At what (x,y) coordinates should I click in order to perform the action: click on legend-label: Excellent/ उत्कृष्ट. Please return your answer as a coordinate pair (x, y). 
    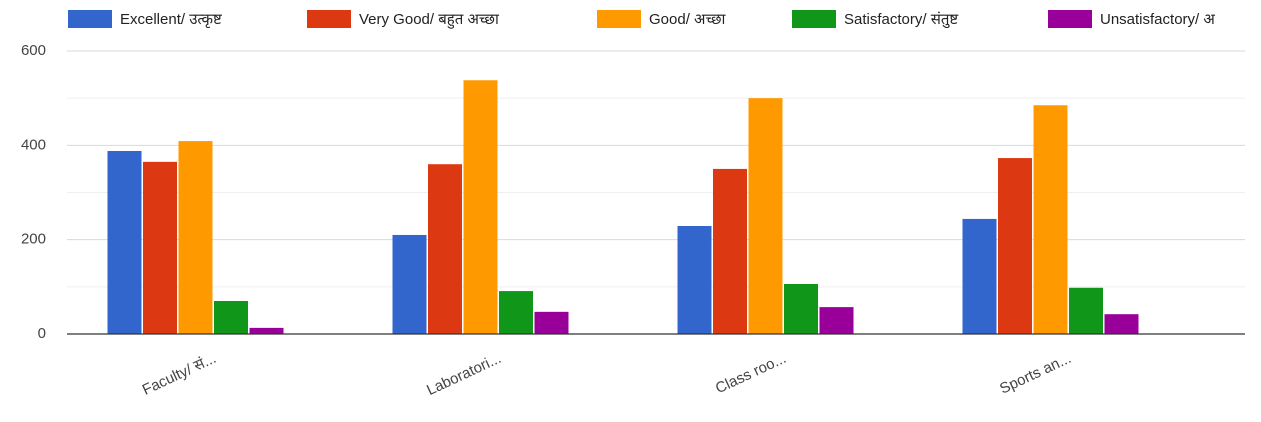
    Looking at the image, I should click on (171, 20).